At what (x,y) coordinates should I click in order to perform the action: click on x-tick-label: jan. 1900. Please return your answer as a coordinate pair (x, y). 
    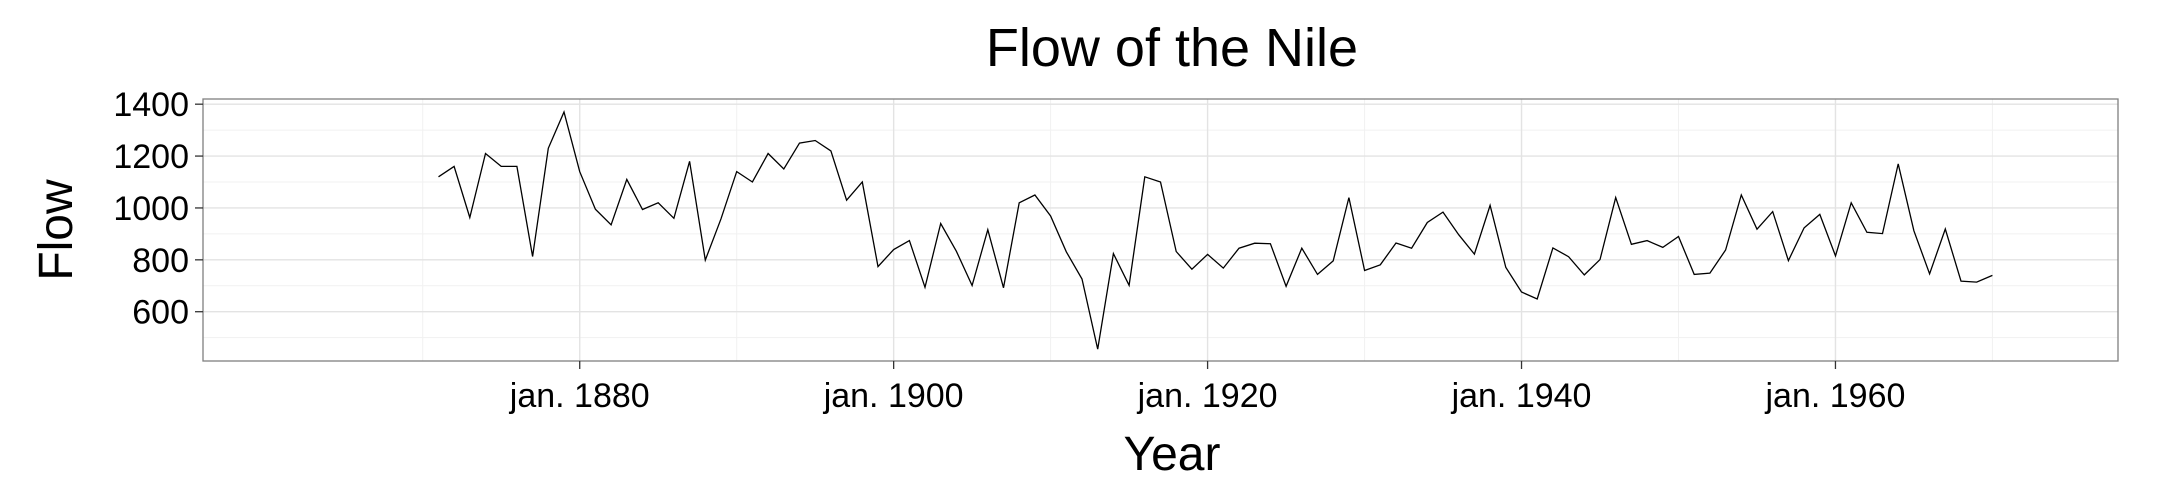
    Looking at the image, I should click on (893, 396).